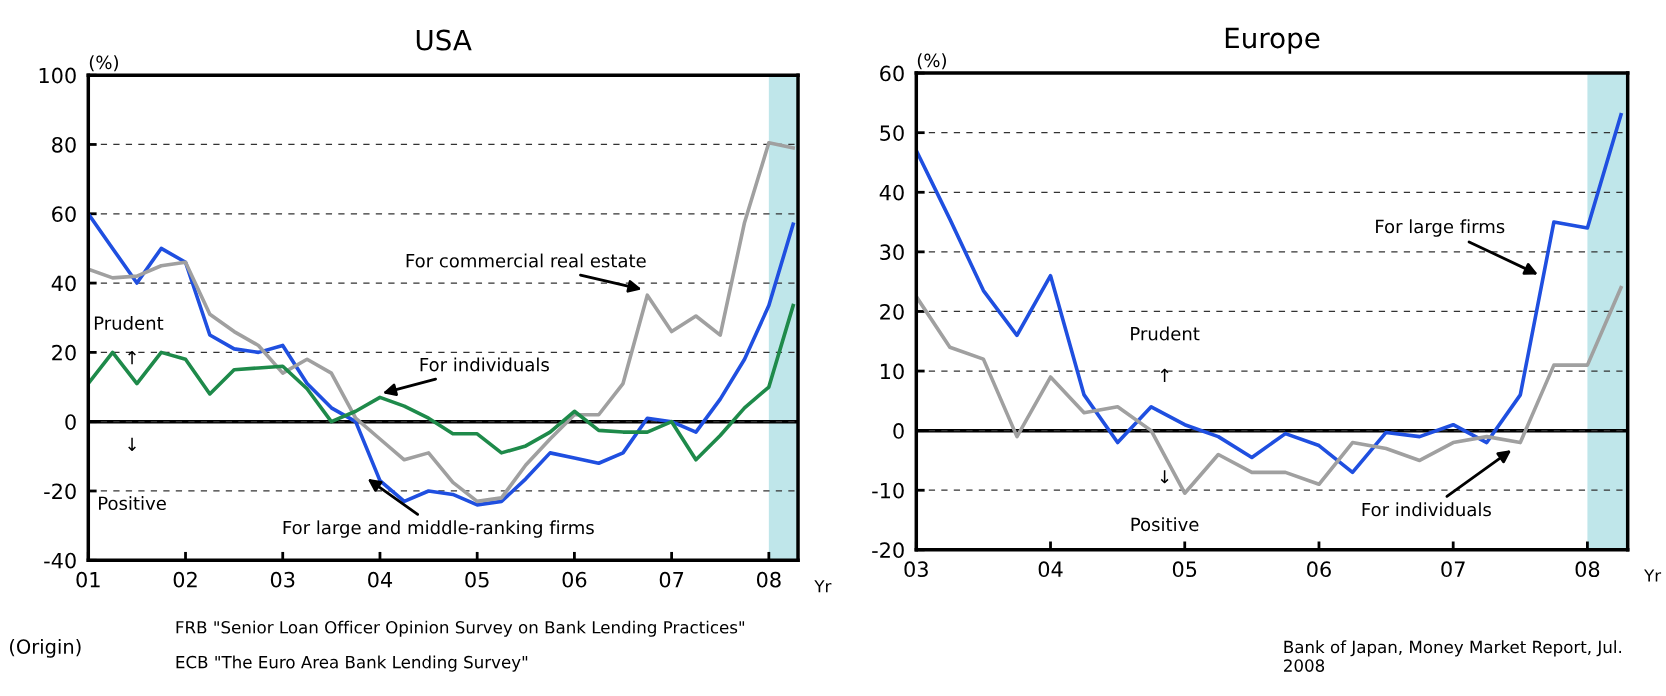  I want to click on y-tick-label: 30, so click(892, 252).